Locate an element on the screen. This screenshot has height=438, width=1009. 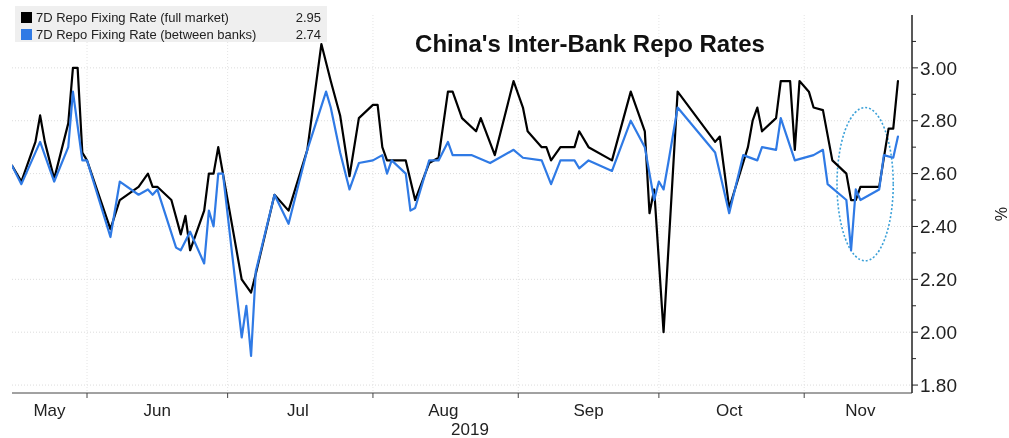
y-tick-label: 2.60 is located at coordinates (938, 174).